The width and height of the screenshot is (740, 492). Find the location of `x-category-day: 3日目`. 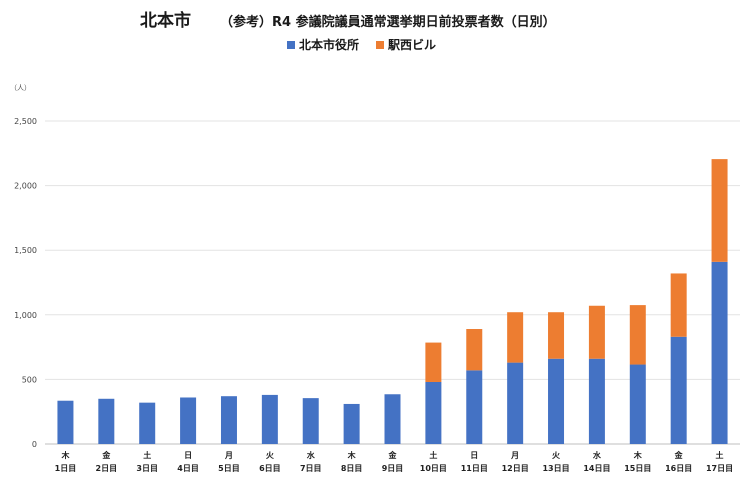

x-category-day: 3日目 is located at coordinates (147, 468).